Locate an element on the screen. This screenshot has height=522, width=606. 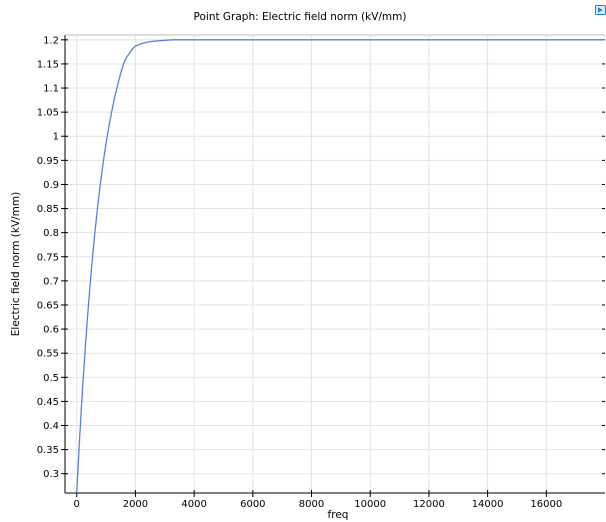
x-tick-label: 8000 is located at coordinates (311, 504).